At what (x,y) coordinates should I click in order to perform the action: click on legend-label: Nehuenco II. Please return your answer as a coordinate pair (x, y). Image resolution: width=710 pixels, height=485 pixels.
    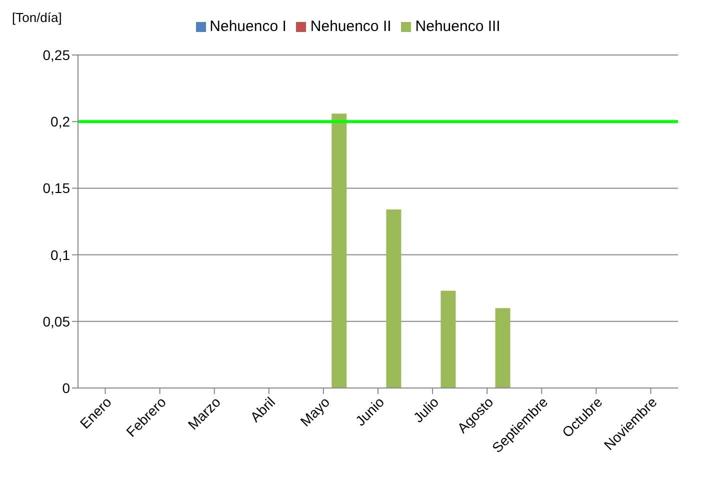
    Looking at the image, I should click on (351, 26).